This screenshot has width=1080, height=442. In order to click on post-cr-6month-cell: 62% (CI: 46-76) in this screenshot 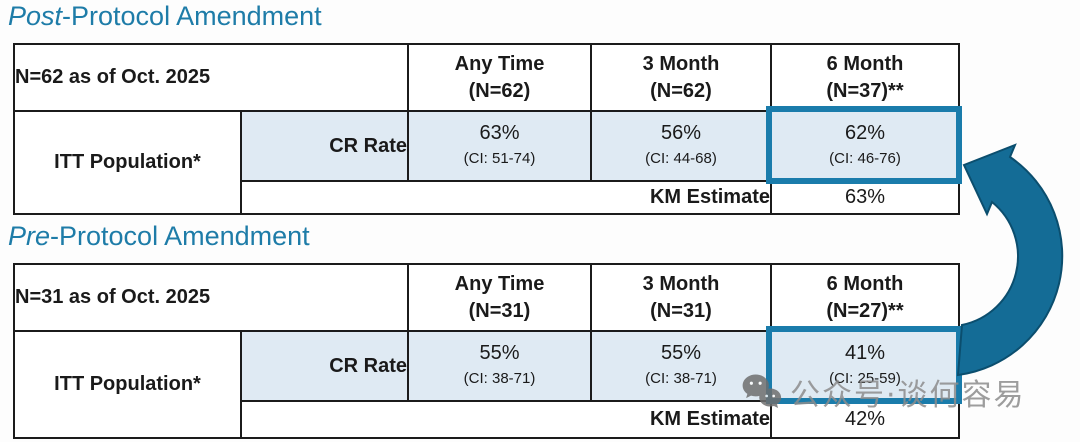, I will do `click(865, 146)`.